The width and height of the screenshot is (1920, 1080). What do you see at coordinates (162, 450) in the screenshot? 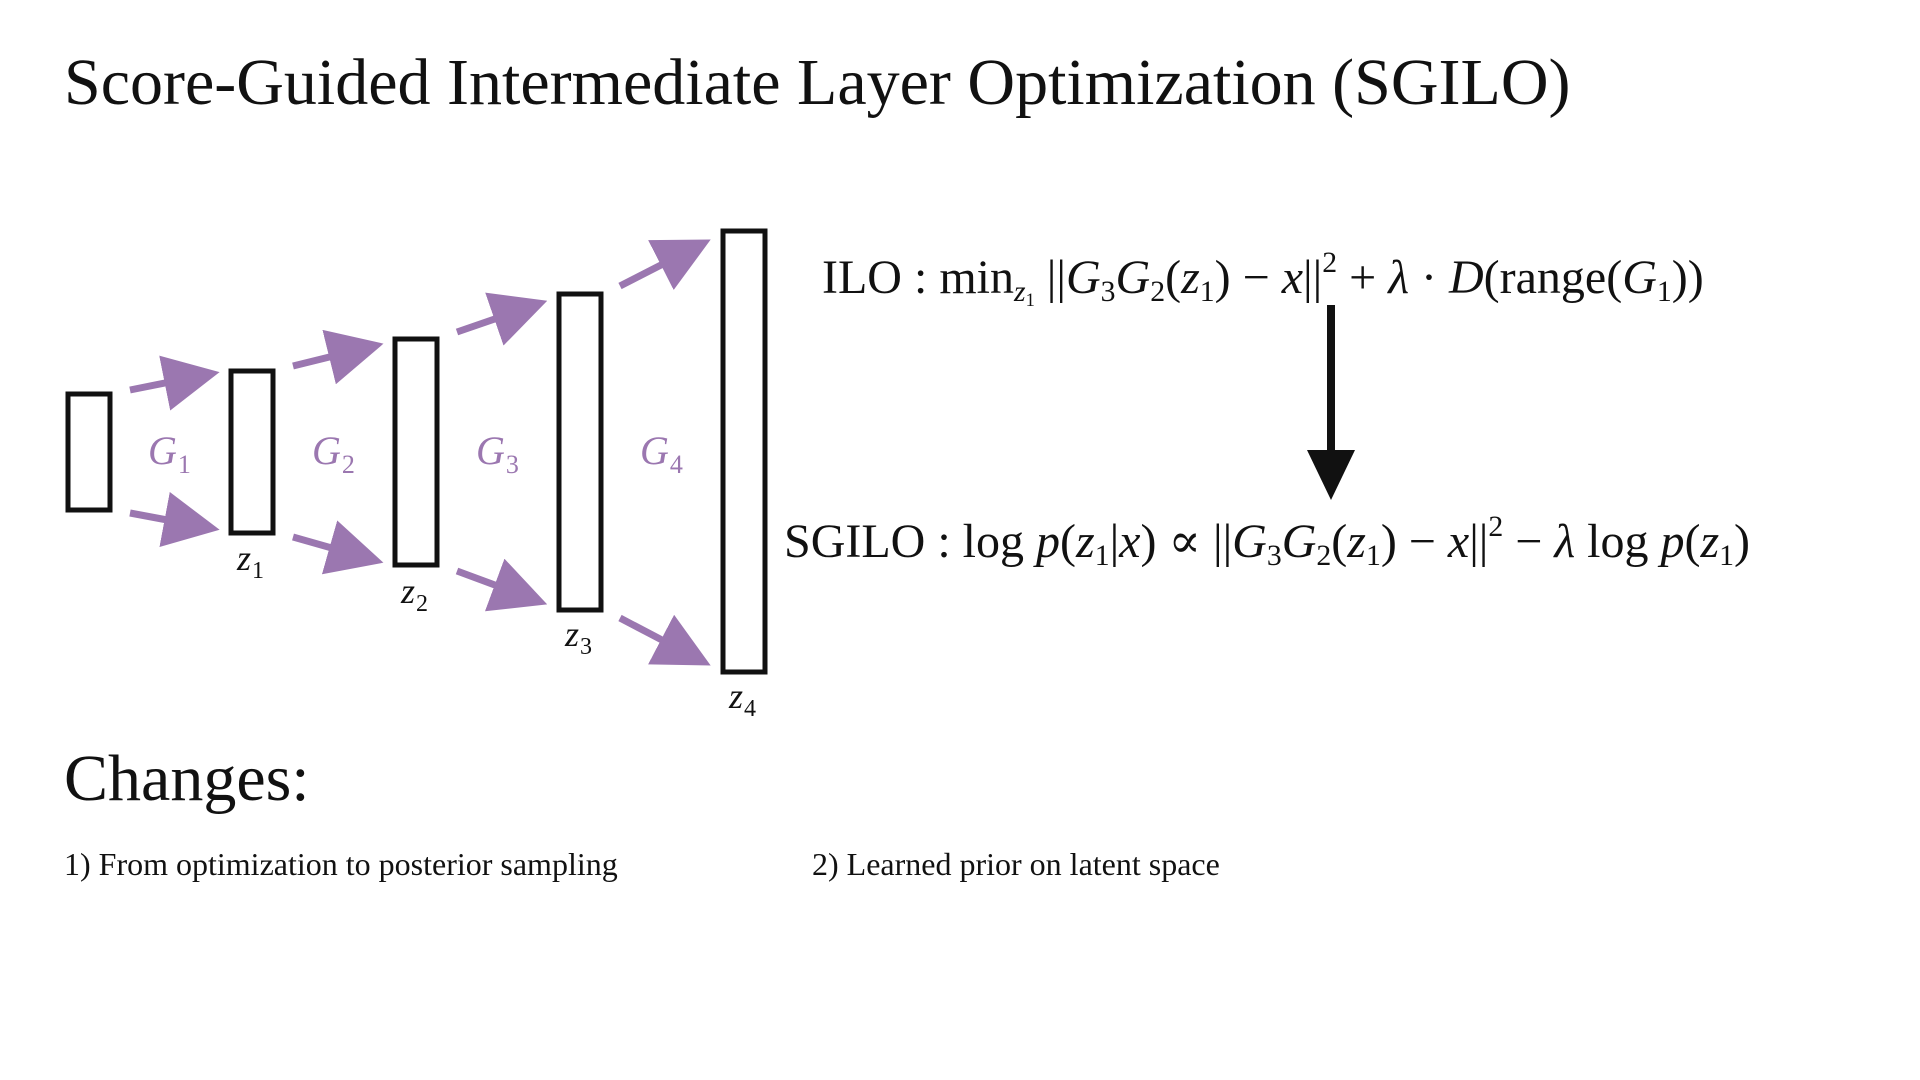
I see `generator-label-g1-base: G` at bounding box center [162, 450].